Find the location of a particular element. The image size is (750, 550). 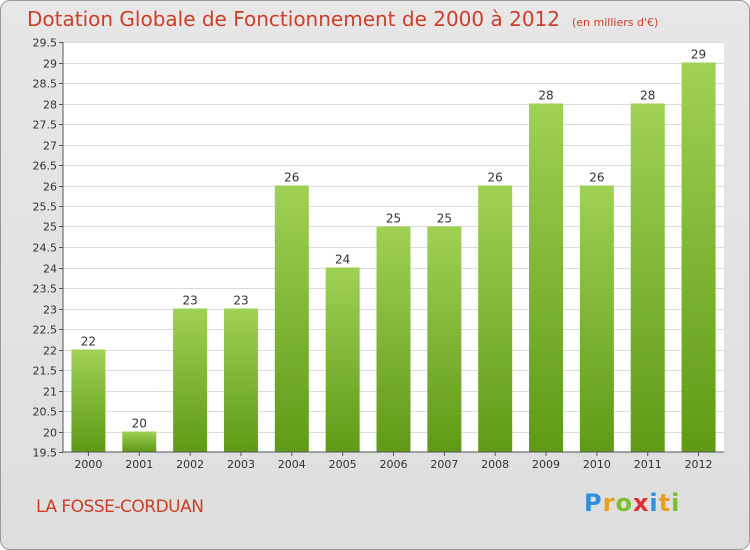

y-tick-label: 25 is located at coordinates (50, 227).